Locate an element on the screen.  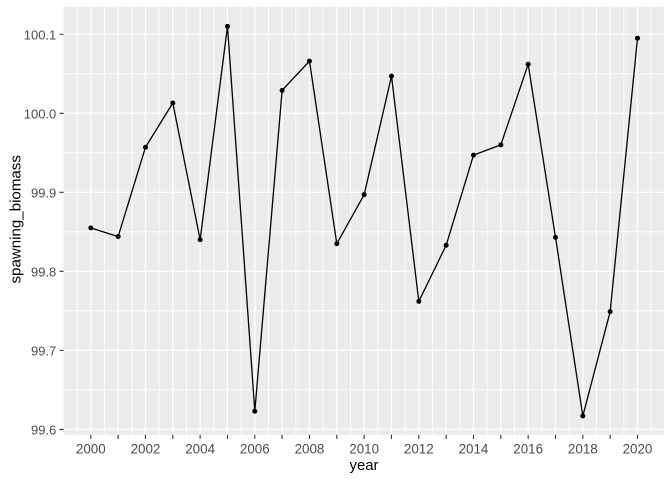
svg-text: 2016 is located at coordinates (528, 448).